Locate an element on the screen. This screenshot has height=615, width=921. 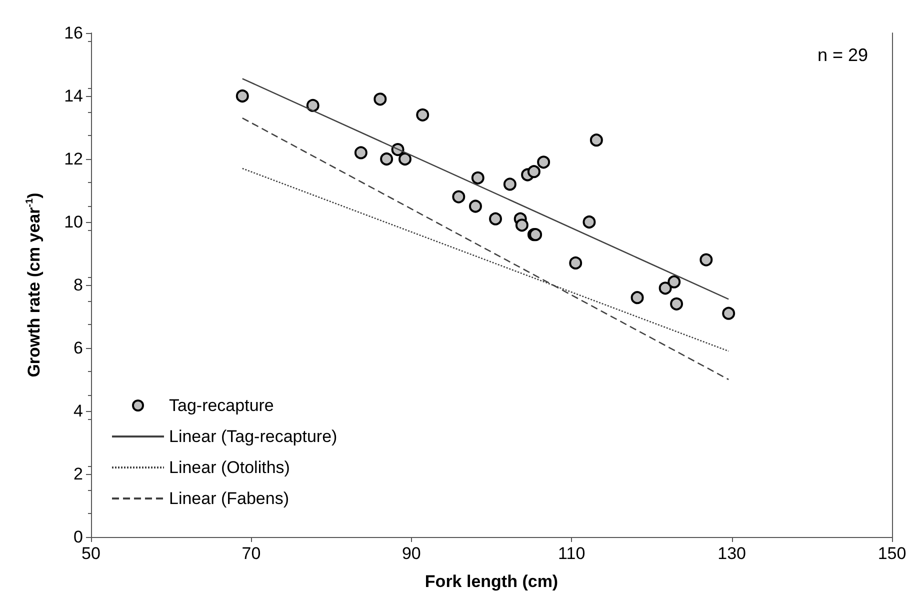
y-tick-label: 2 is located at coordinates (78, 474).